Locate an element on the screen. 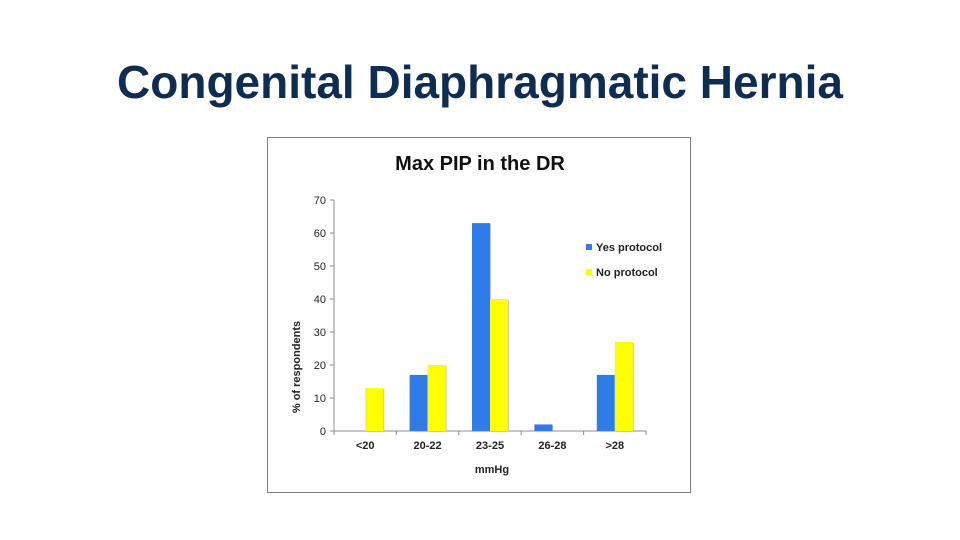 The image size is (960, 540). legend: Yes protocol No protocol is located at coordinates (624, 260).